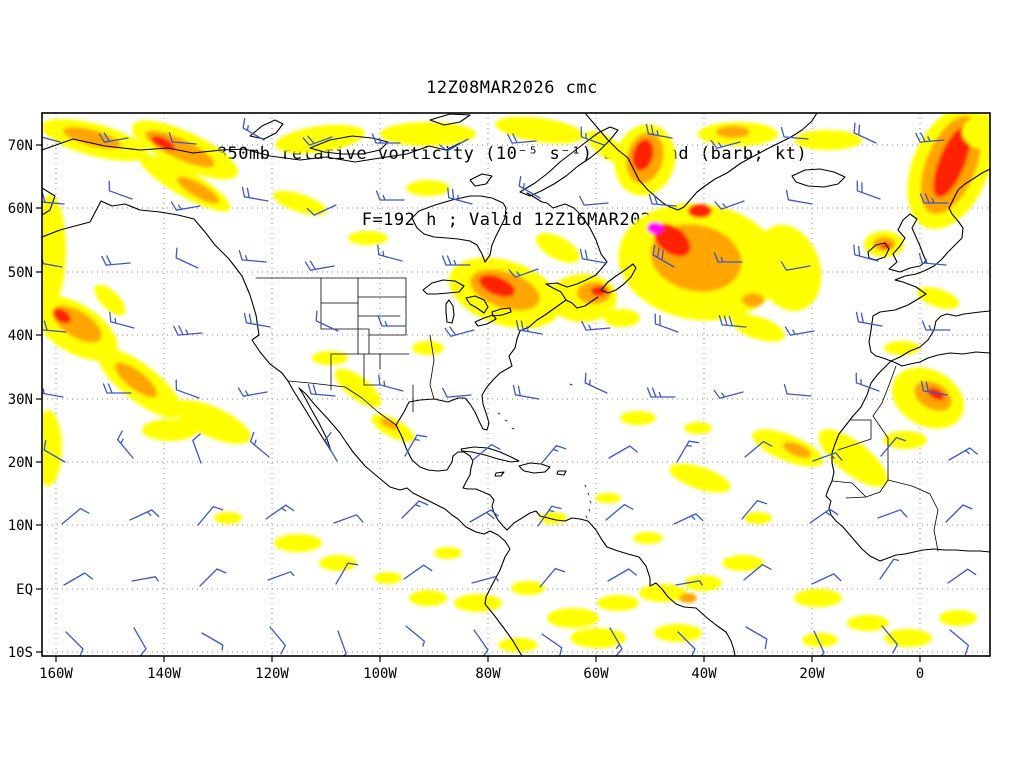  What do you see at coordinates (544, 451) in the screenshot?
I see `coastline-small-islands` at bounding box center [544, 451].